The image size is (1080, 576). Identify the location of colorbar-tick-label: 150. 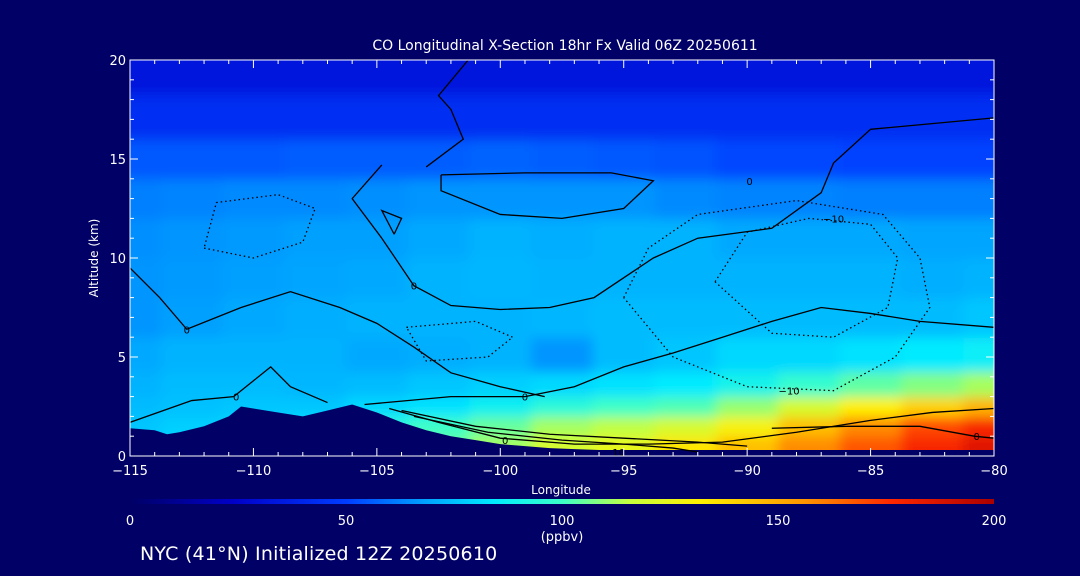
(778, 521).